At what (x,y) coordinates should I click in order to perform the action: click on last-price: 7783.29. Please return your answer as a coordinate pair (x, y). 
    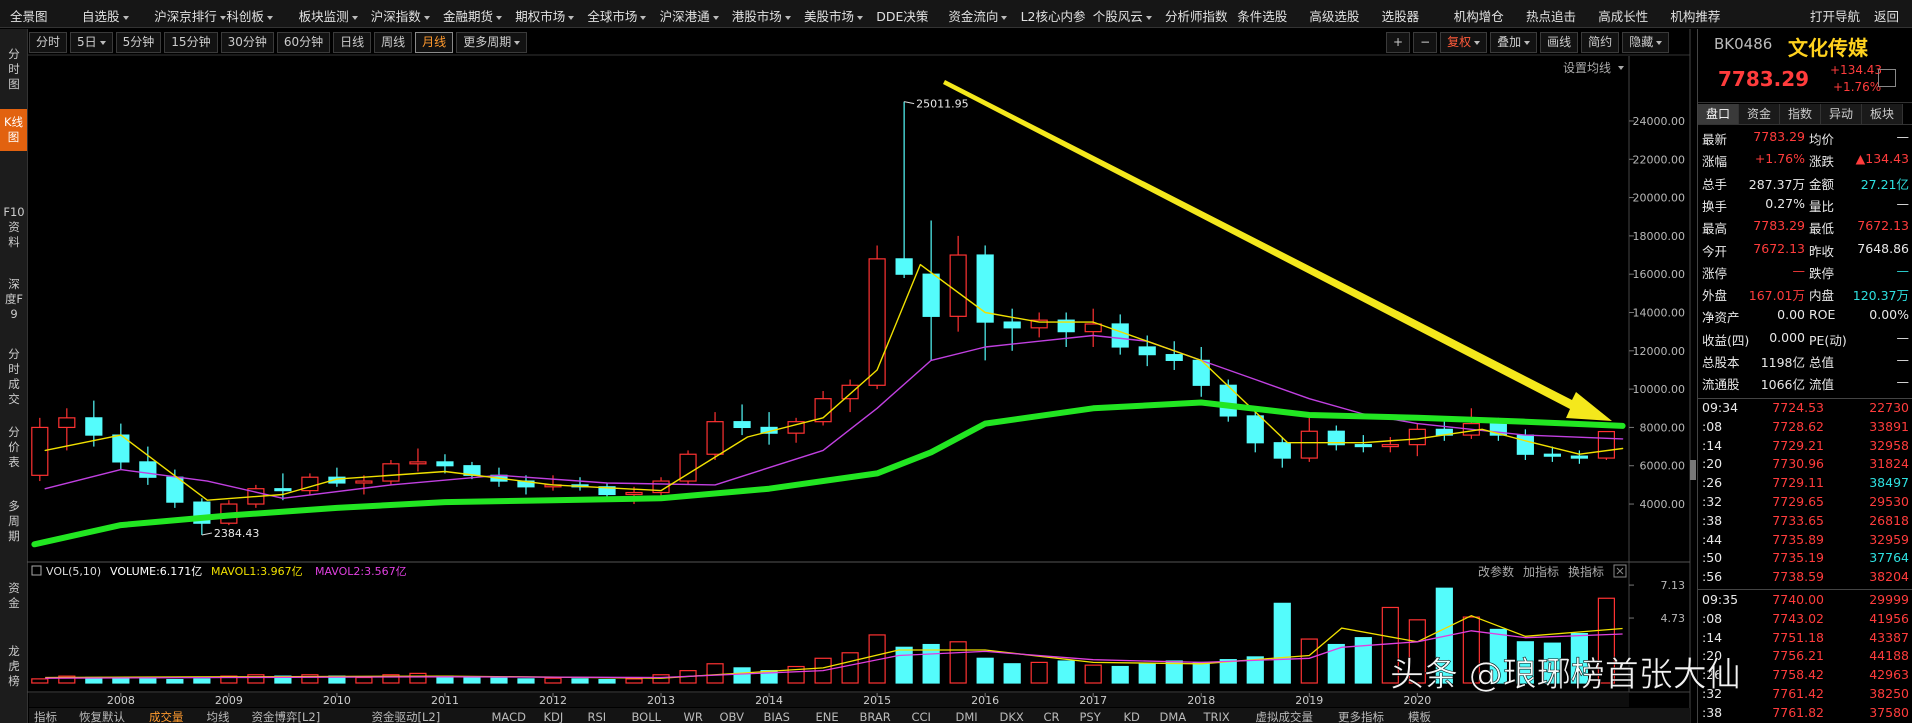
    Looking at the image, I should click on (1764, 79).